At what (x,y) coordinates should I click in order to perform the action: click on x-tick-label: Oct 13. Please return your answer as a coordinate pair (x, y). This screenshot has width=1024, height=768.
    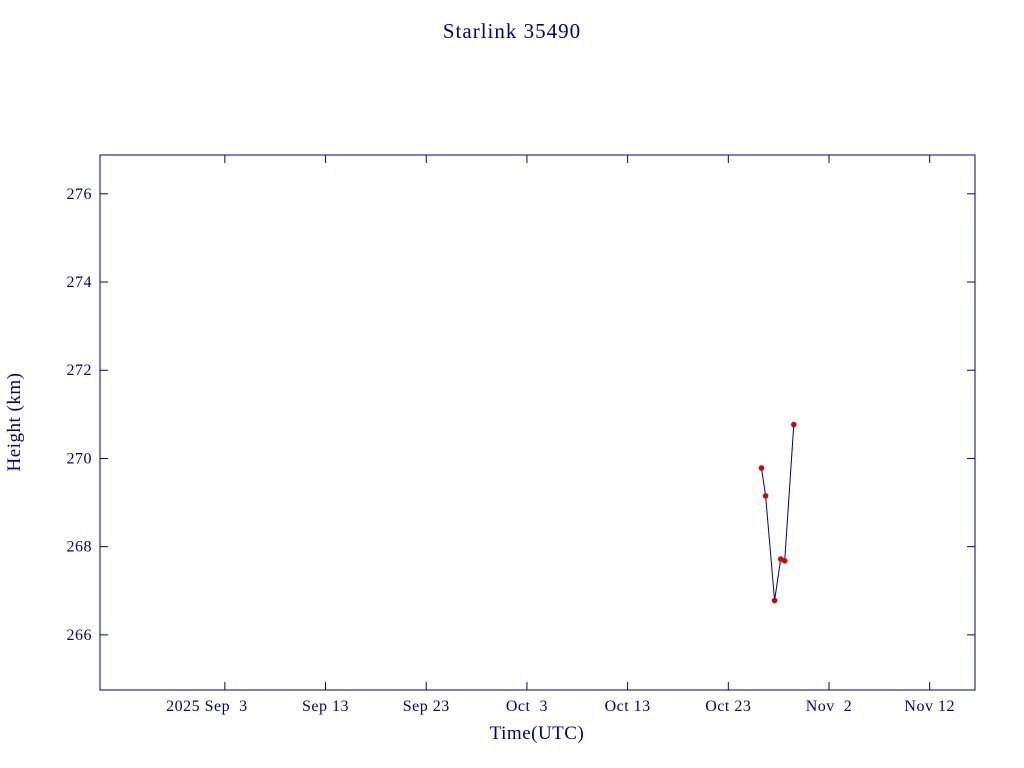
    Looking at the image, I should click on (628, 706).